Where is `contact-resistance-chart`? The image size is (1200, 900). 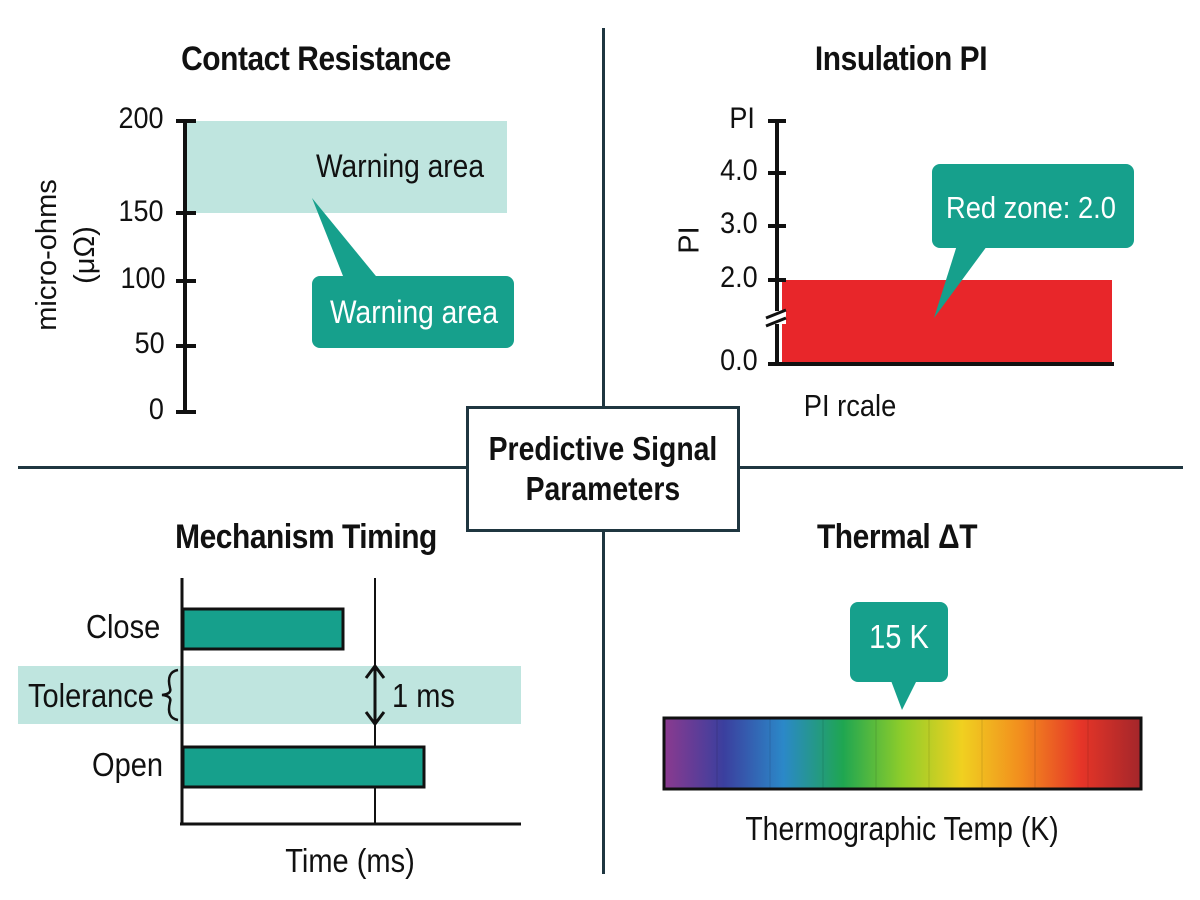 contact-resistance-chart is located at coordinates (345, 266).